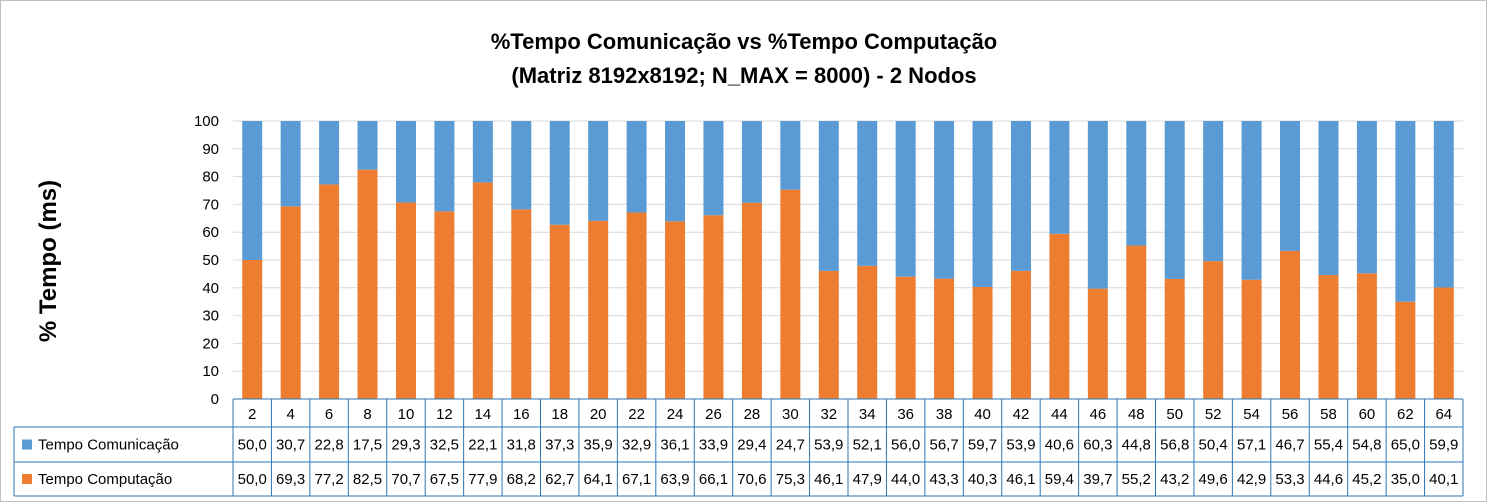 The height and width of the screenshot is (504, 1489). What do you see at coordinates (328, 479) in the screenshot?
I see `data-label: 77,2` at bounding box center [328, 479].